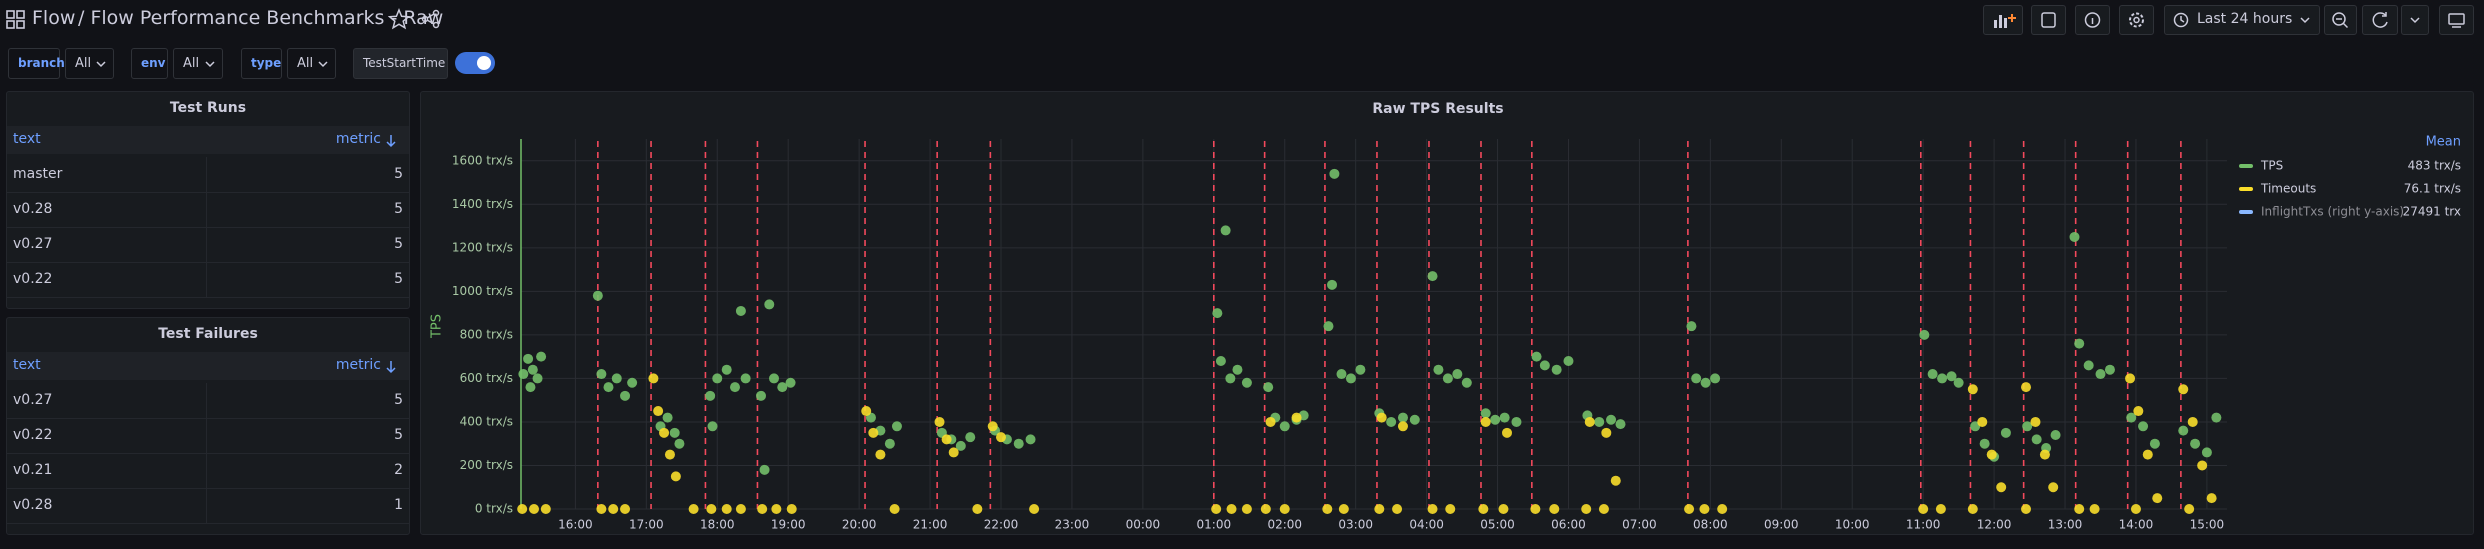 This screenshot has height=549, width=2484. I want to click on table-row: v0.22 5, so click(208, 280).